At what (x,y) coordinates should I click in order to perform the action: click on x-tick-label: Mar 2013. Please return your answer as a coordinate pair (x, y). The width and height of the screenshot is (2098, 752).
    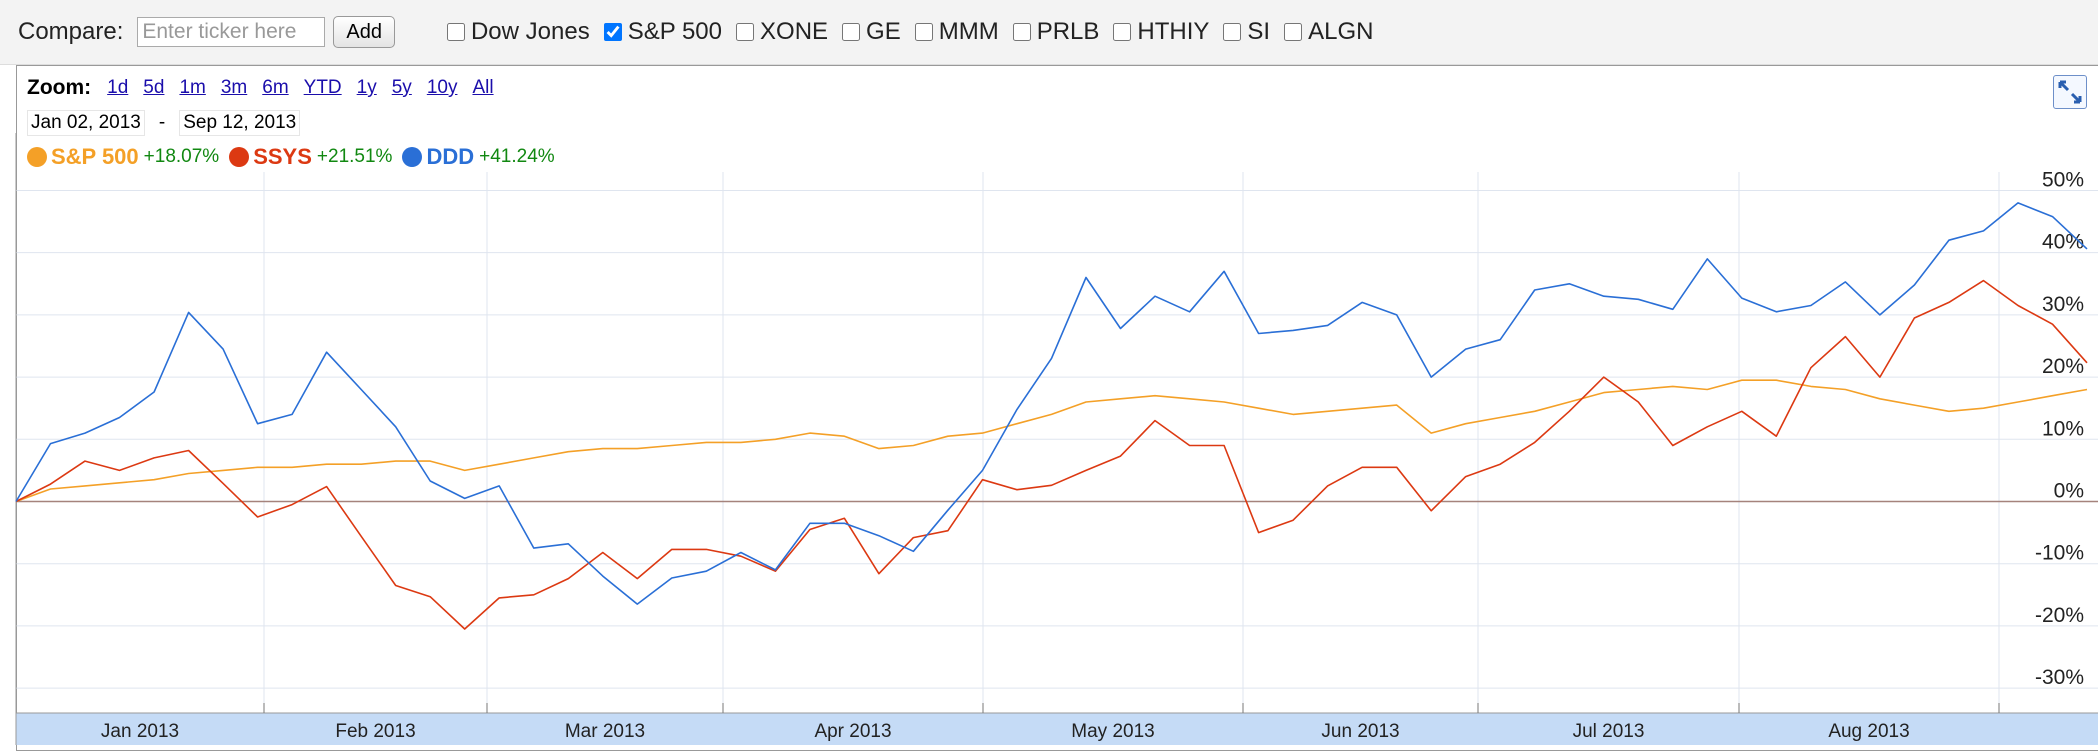
    Looking at the image, I should click on (605, 731).